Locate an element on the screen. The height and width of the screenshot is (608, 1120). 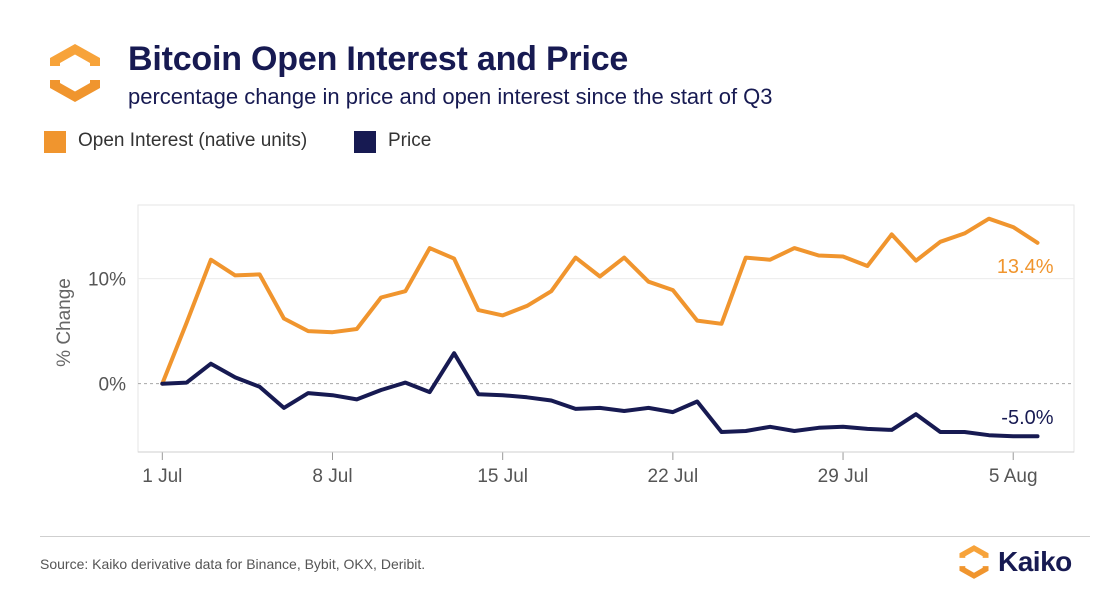
kaiko-brand-icon is located at coordinates (974, 562).